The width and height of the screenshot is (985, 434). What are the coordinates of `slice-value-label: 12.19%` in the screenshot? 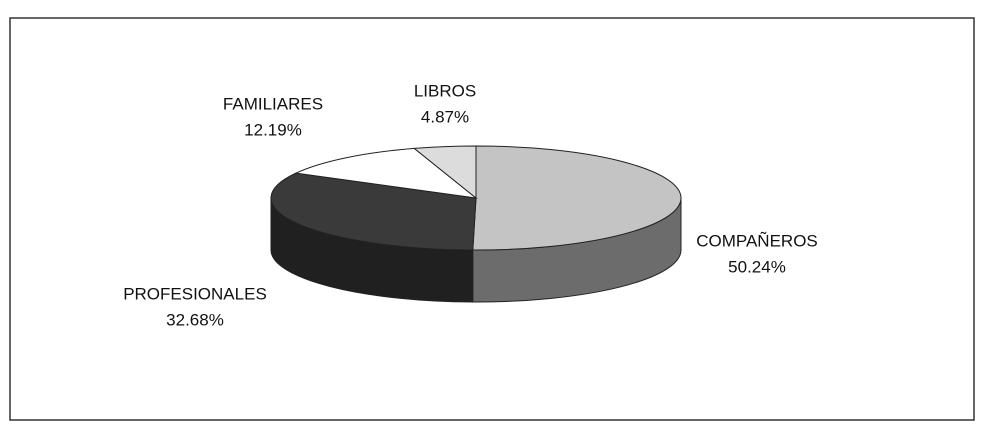 It's located at (273, 129).